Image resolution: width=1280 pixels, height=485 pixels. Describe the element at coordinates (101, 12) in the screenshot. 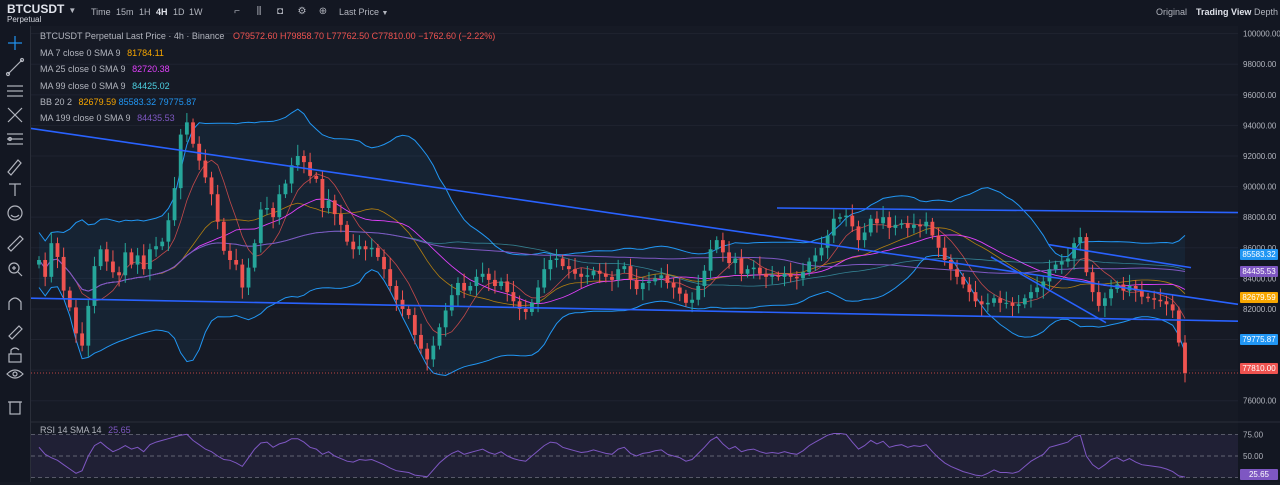

I see `interval-time: Time` at that location.